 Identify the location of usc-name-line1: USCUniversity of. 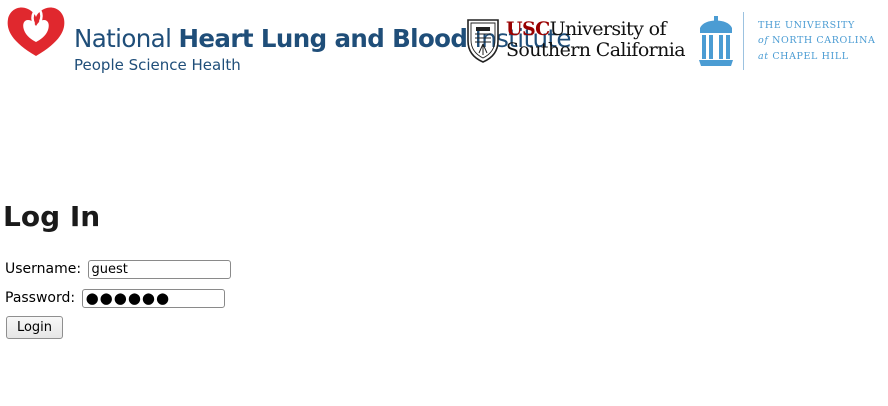
(586, 29).